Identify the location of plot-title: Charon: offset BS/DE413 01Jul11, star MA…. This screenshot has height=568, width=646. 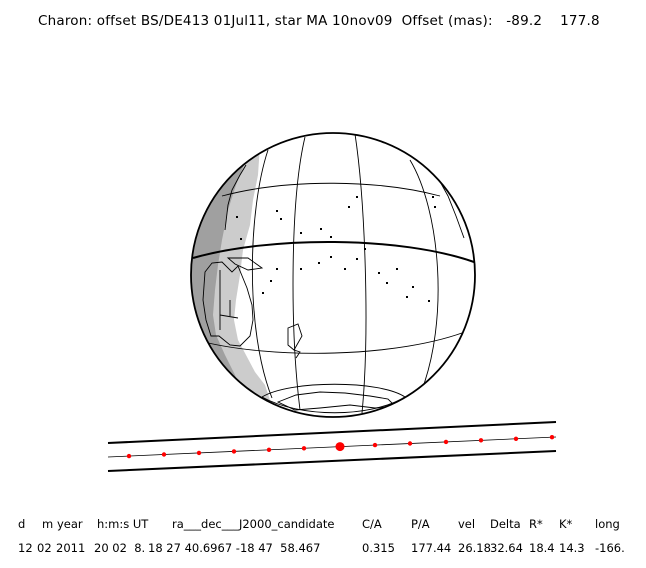
(319, 21).